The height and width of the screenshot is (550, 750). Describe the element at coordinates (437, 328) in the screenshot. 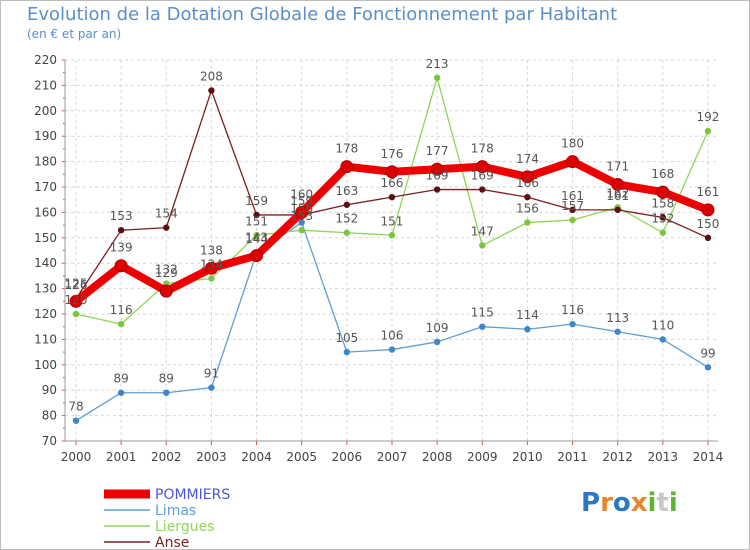

I see `data-label-limas: 109` at that location.